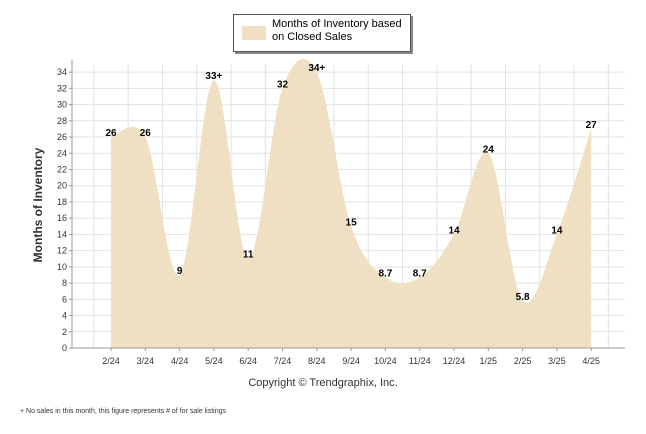  Describe the element at coordinates (180, 361) in the screenshot. I see `x-tick-label: 4/24` at that location.